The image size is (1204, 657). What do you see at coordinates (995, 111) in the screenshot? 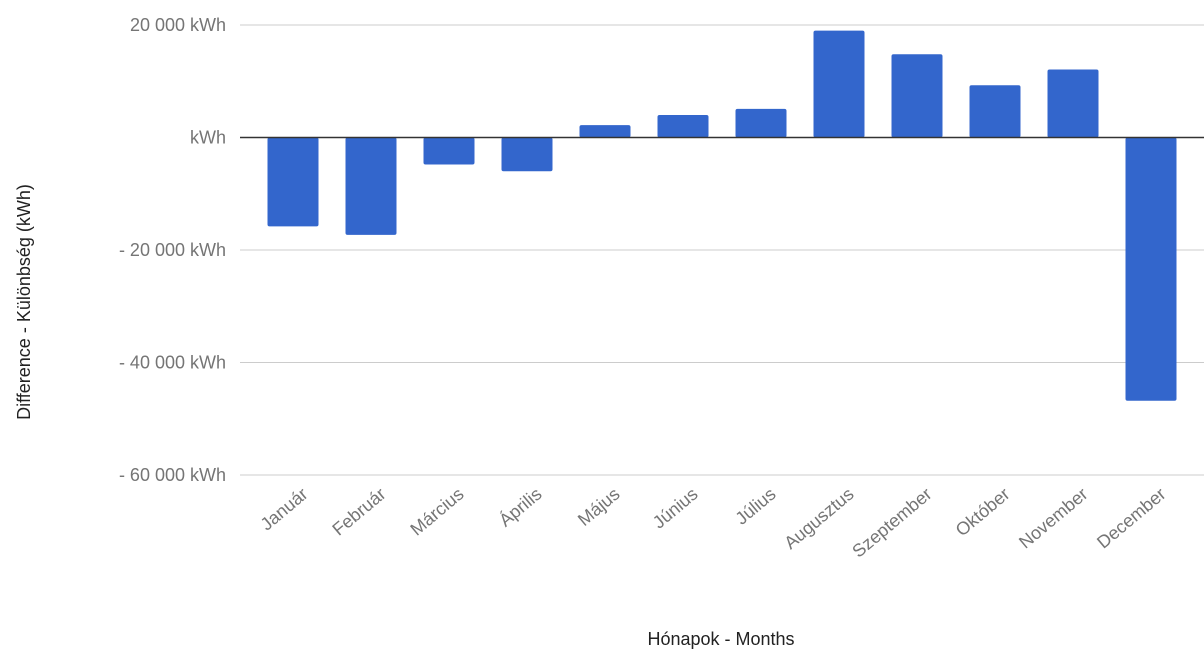
I see `bar-október` at bounding box center [995, 111].